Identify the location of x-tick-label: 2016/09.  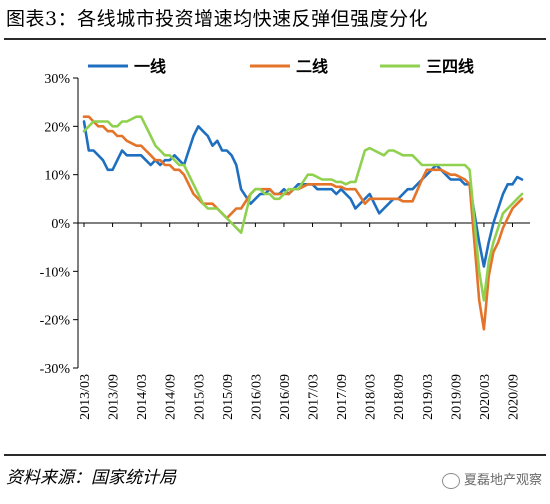
(285, 397).